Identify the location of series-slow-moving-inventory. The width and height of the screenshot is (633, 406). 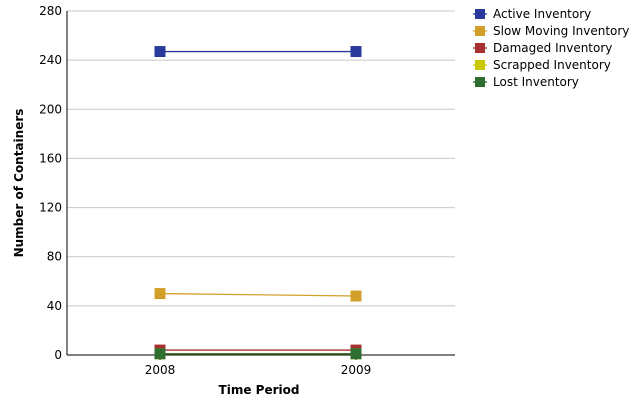
(258, 295).